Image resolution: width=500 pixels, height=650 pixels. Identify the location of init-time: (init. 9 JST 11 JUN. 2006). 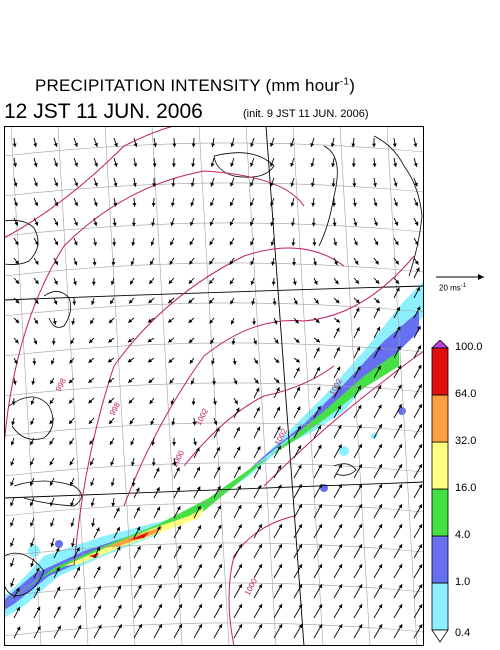
(306, 114).